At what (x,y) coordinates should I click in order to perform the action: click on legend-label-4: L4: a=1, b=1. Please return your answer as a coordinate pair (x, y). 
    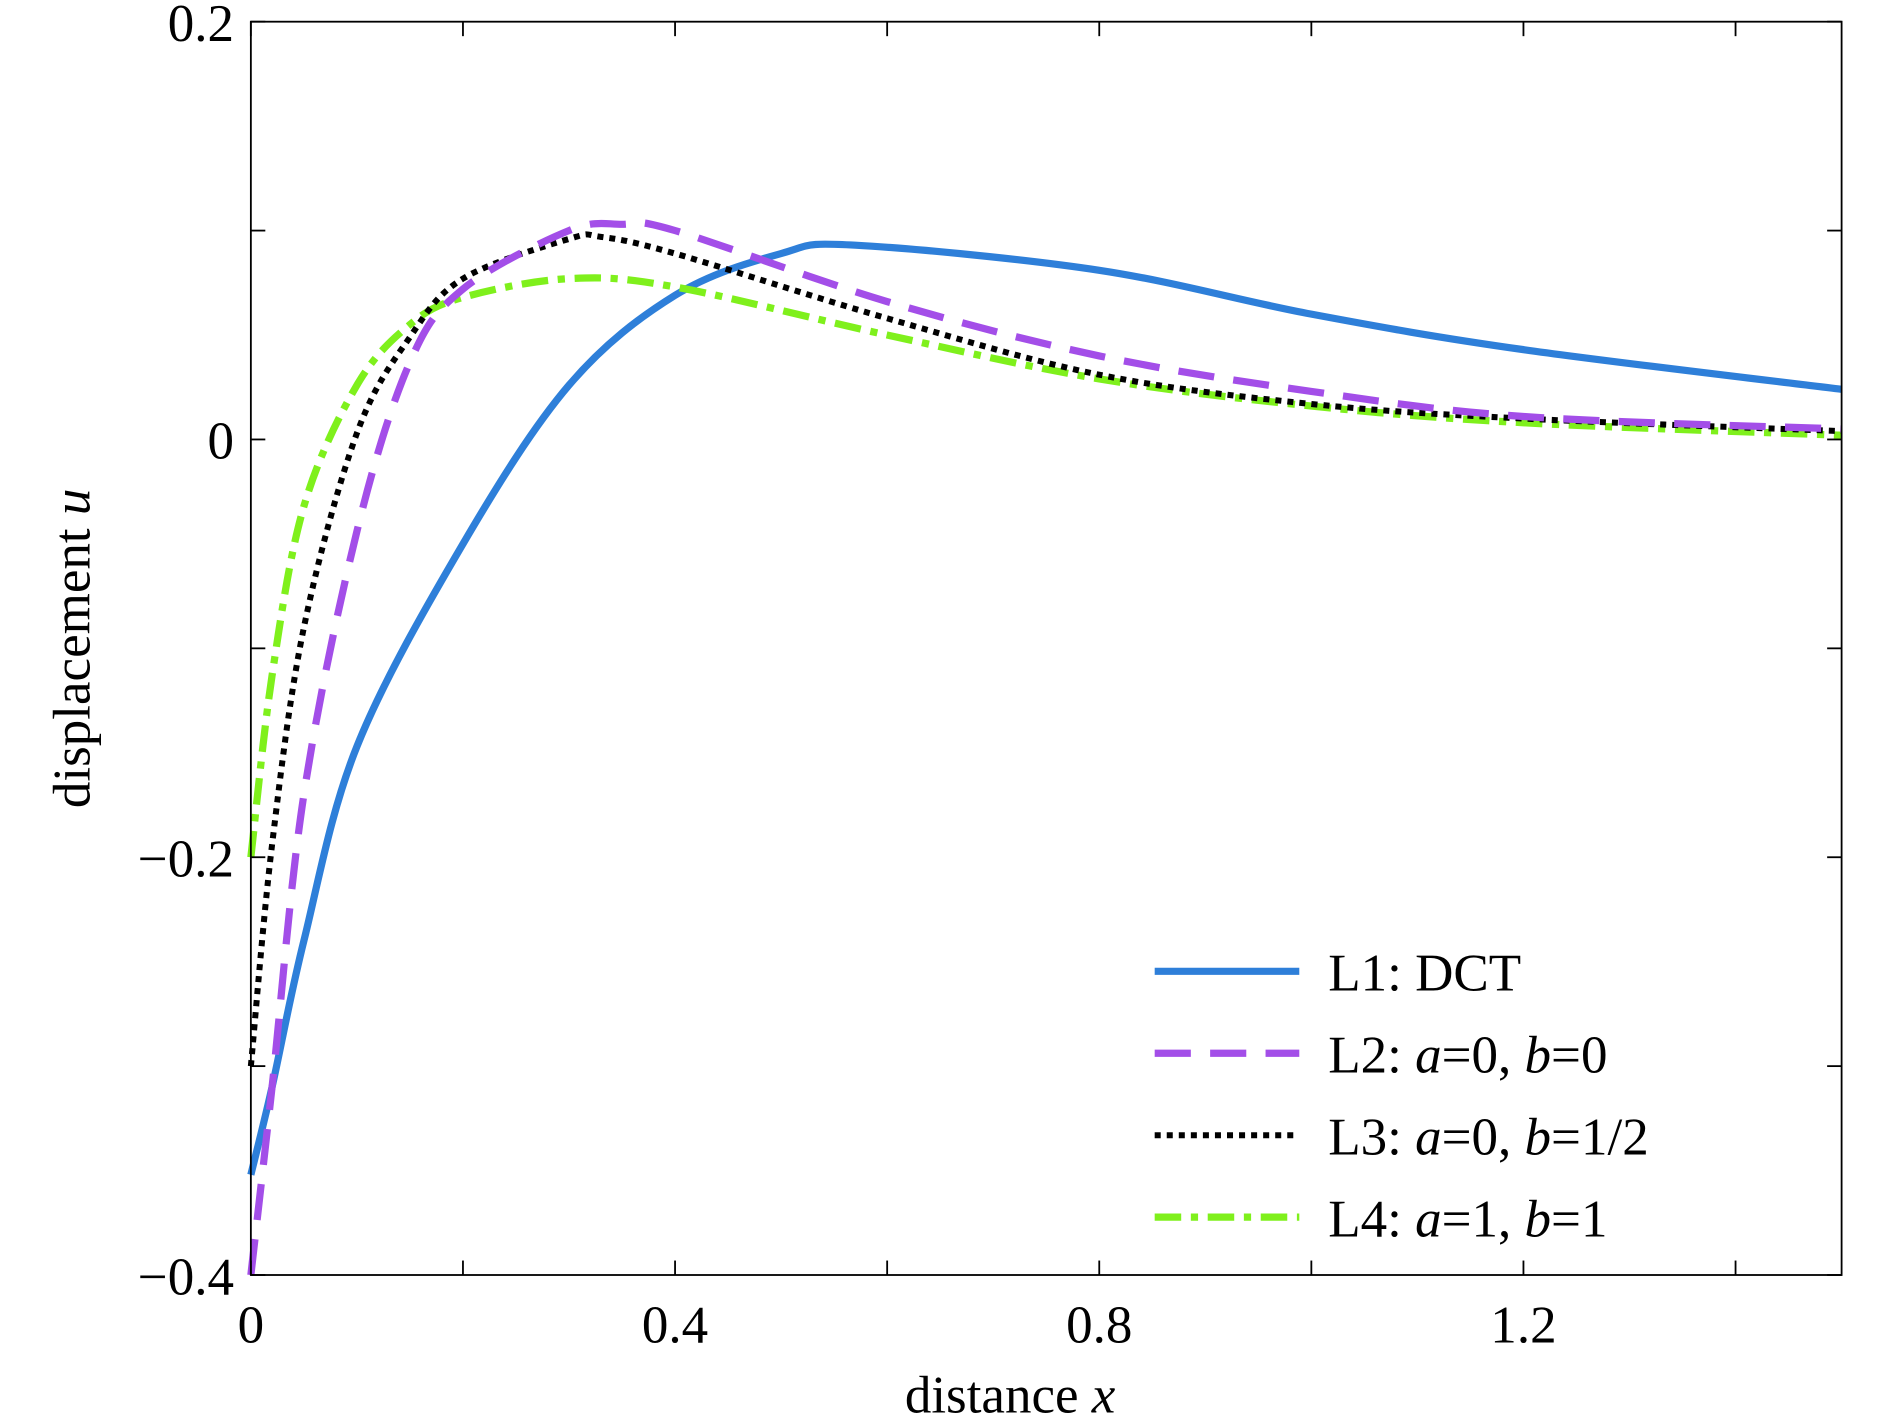
    Looking at the image, I should click on (1467, 1219).